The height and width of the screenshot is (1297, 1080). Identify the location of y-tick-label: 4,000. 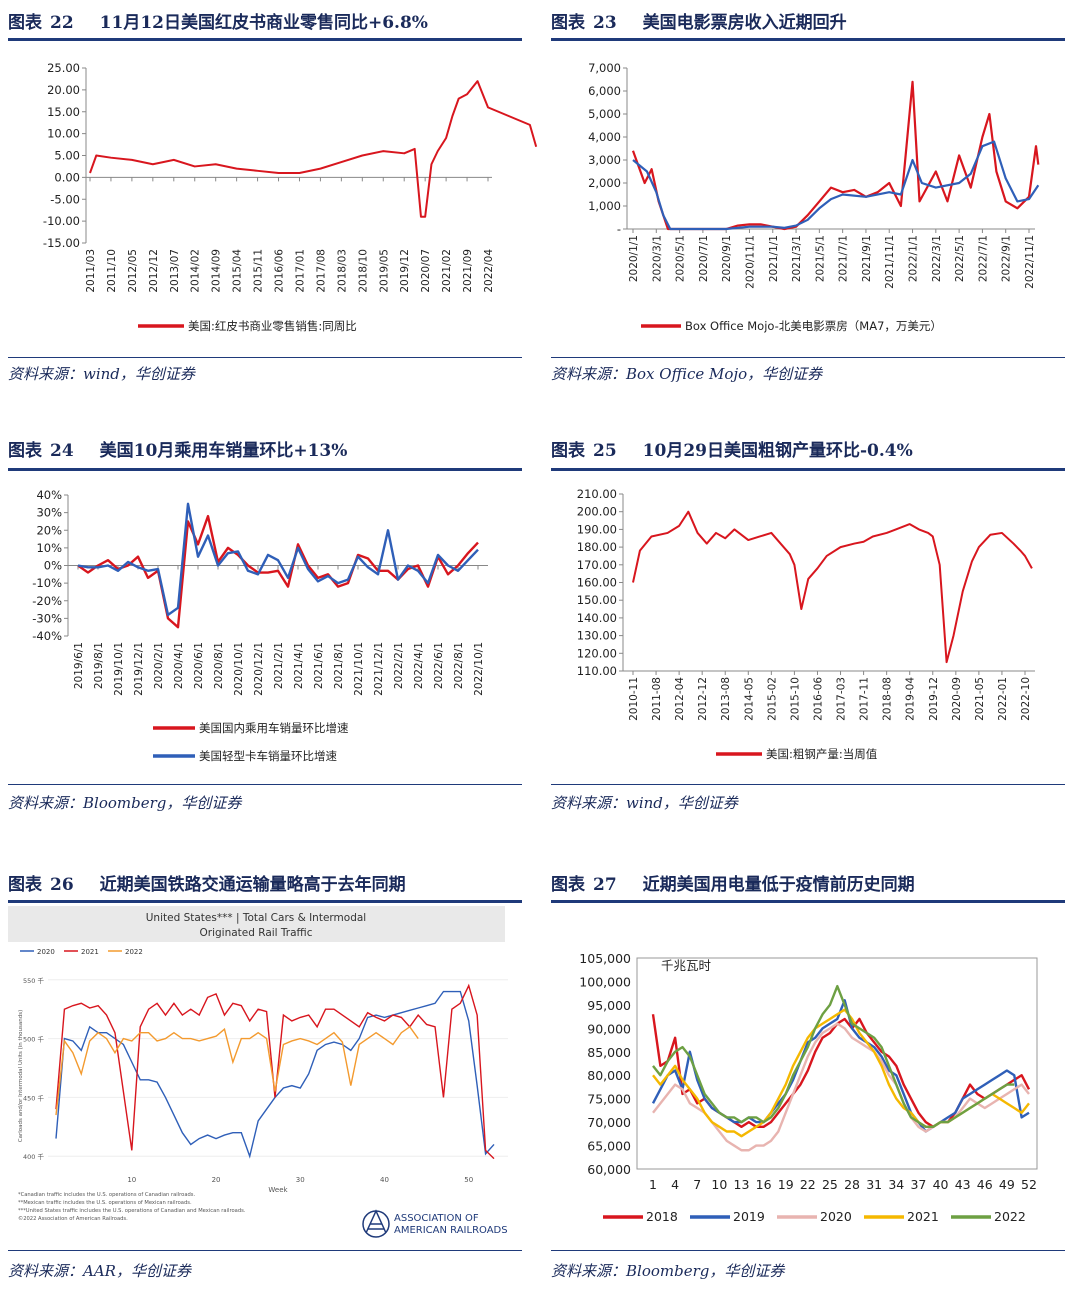
(604, 137).